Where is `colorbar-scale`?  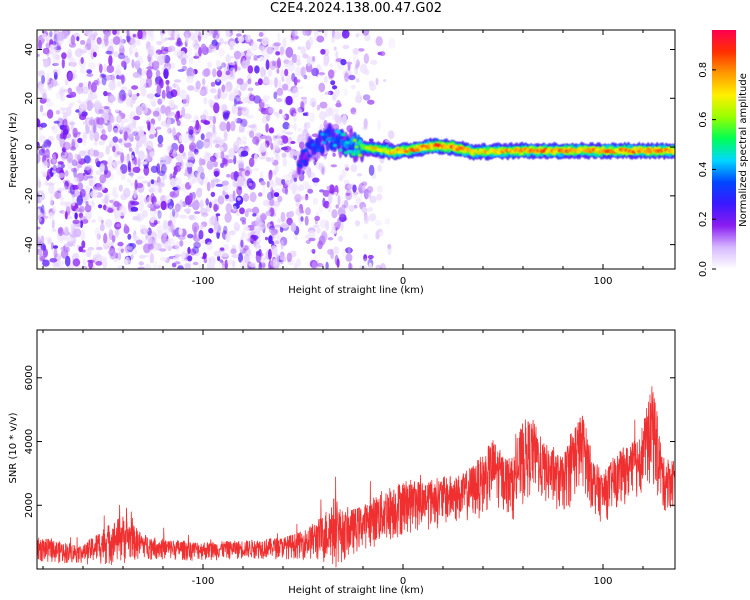
colorbar-scale is located at coordinates (724, 149).